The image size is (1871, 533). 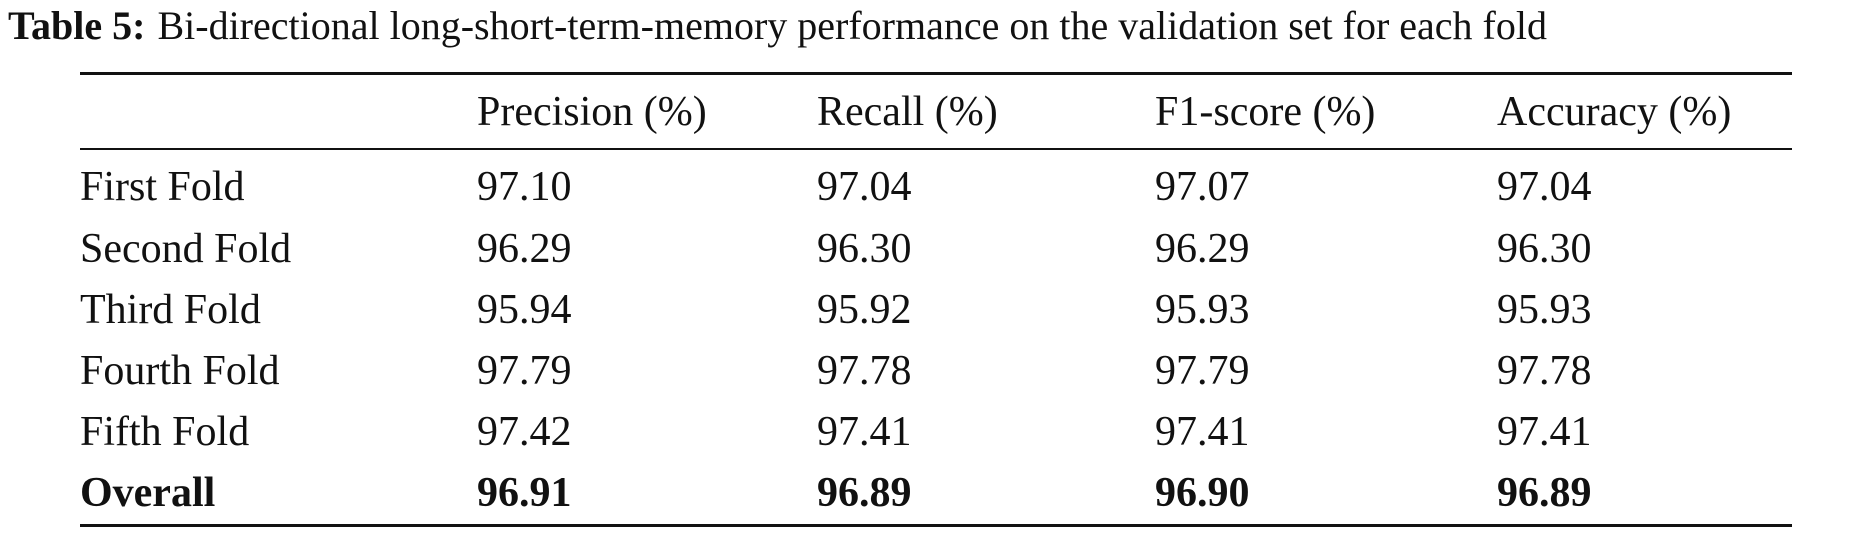 What do you see at coordinates (524, 310) in the screenshot?
I see `cell-value: 95.94` at bounding box center [524, 310].